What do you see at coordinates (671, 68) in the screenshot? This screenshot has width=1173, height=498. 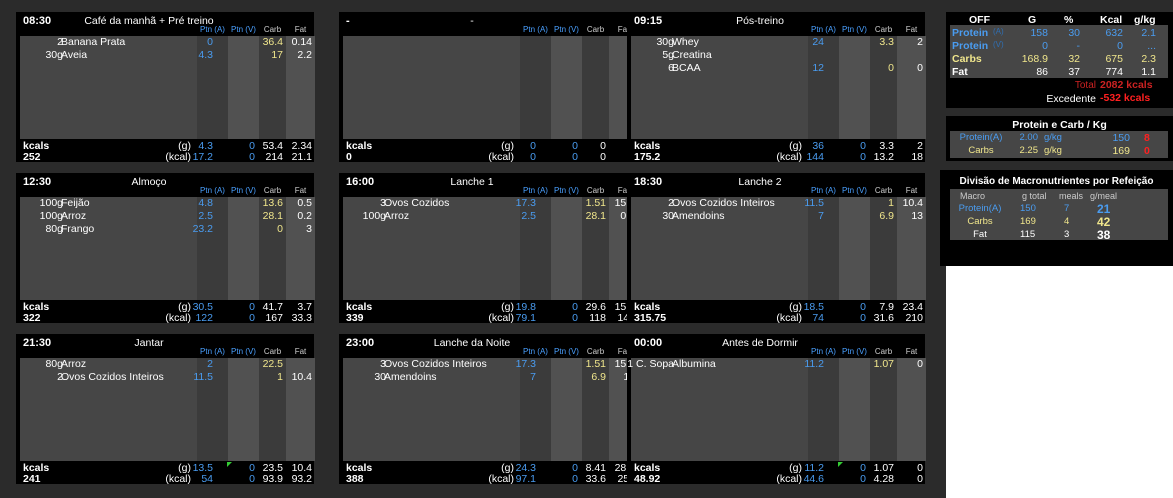 I see `food-quantity: 6` at bounding box center [671, 68].